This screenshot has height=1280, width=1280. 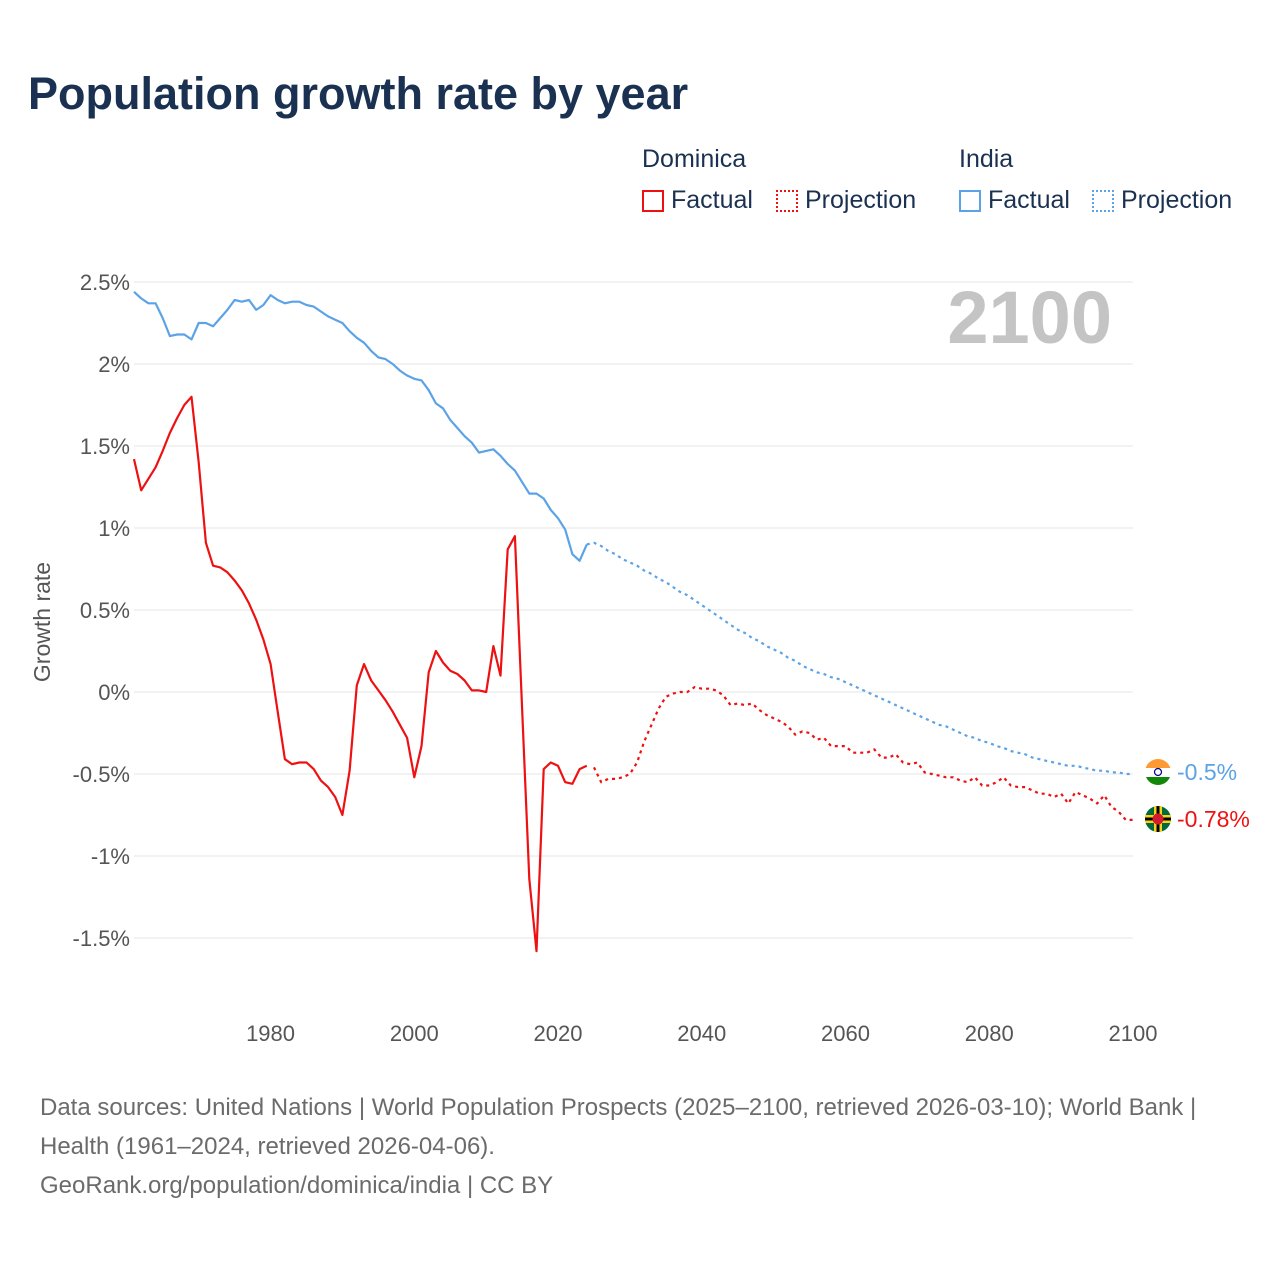 What do you see at coordinates (701, 1033) in the screenshot?
I see `x-tick-label: 2040` at bounding box center [701, 1033].